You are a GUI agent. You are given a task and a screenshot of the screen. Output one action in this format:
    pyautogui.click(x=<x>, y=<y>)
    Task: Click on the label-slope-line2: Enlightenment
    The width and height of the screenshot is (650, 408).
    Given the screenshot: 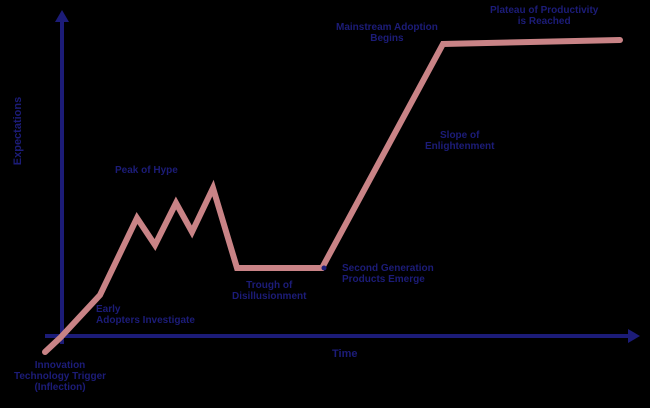 What is the action you would take?
    pyautogui.click(x=460, y=146)
    